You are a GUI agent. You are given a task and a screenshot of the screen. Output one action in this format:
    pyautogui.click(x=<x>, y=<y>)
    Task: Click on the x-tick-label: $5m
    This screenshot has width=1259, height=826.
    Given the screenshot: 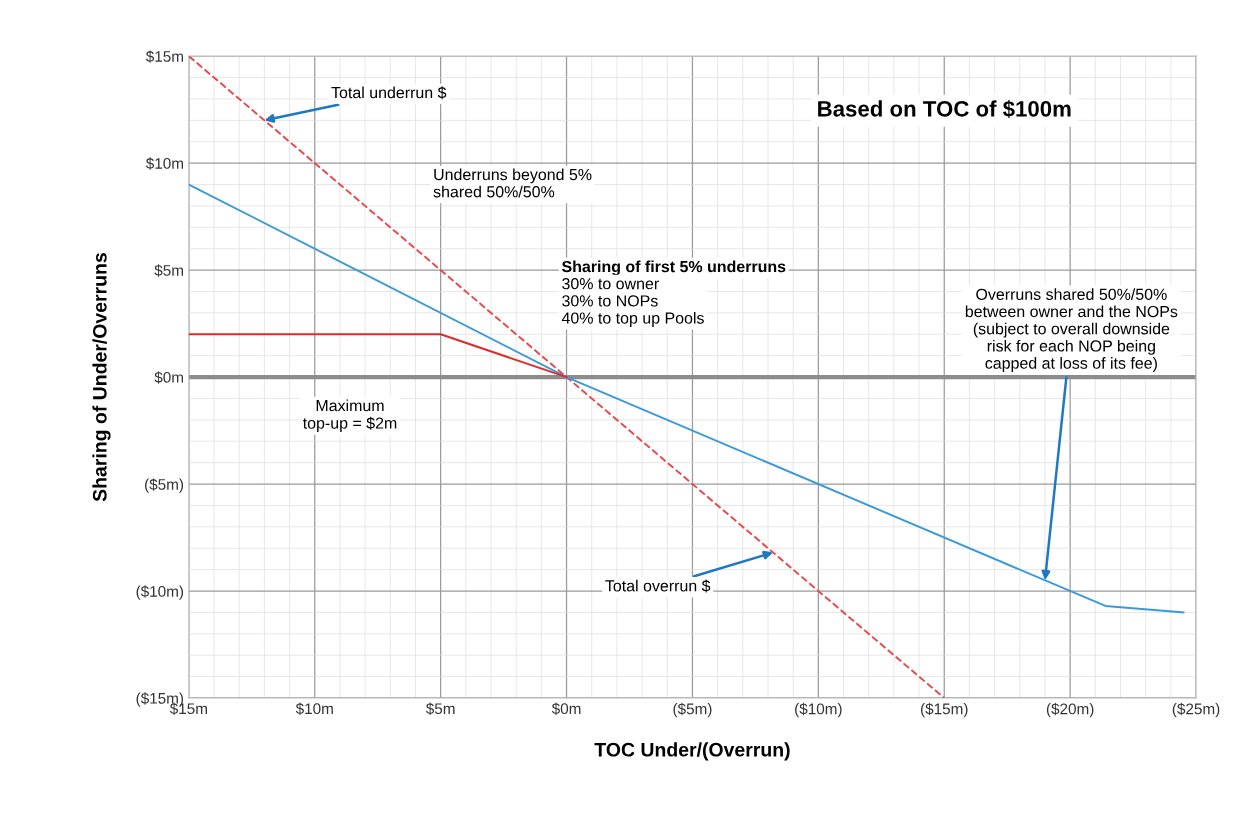 What is the action you would take?
    pyautogui.click(x=440, y=708)
    